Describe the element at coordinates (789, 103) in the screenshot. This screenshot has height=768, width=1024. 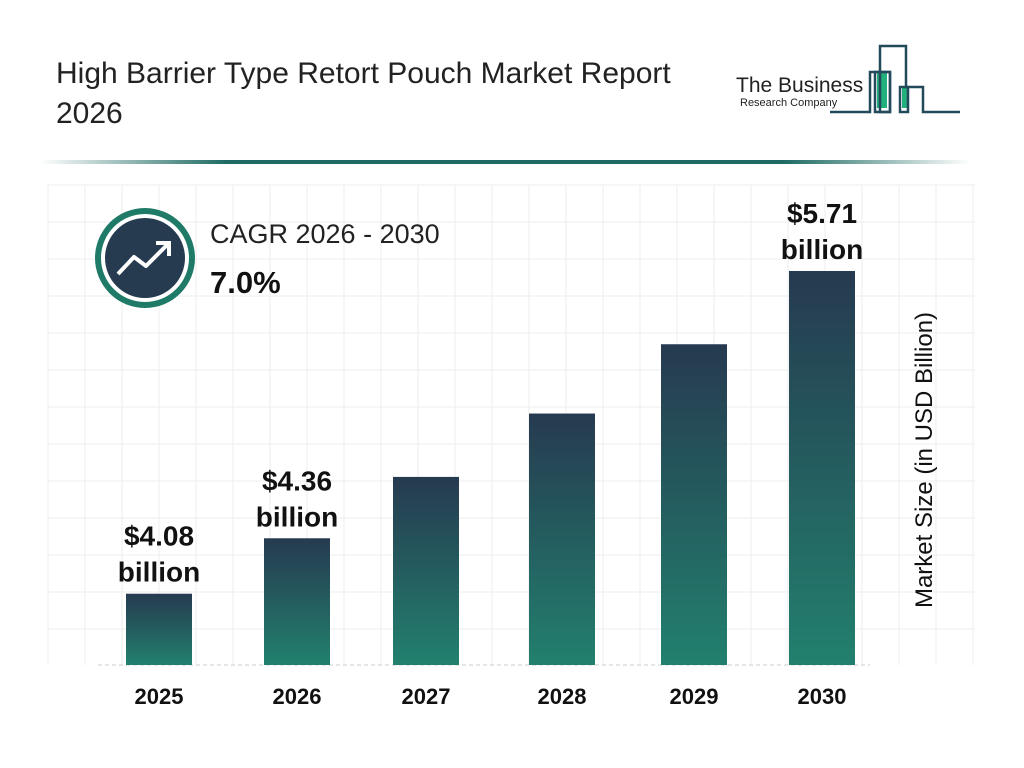
I see `logo-subtext: Research Company` at that location.